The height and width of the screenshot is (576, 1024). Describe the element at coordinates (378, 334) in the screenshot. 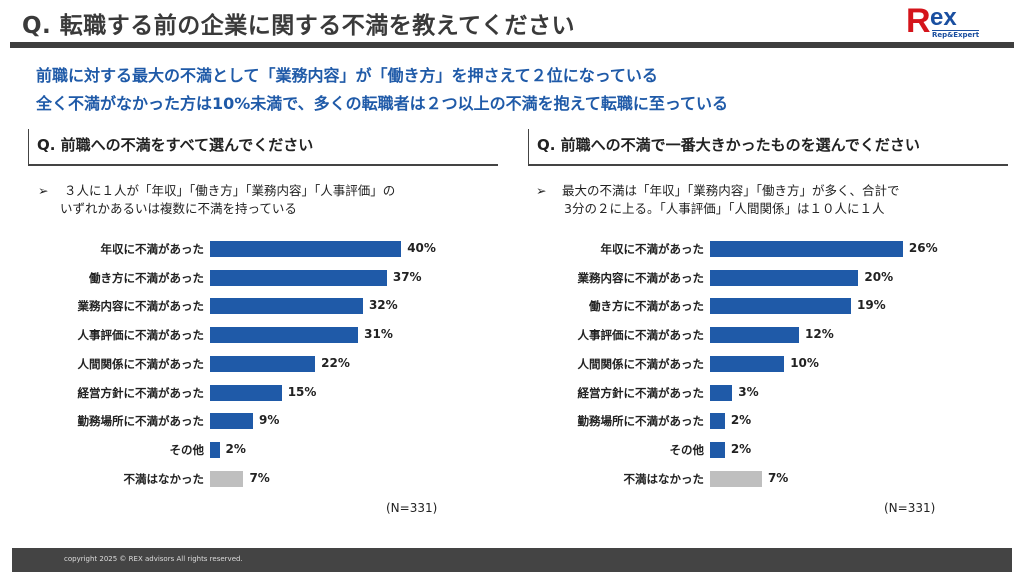

I see `value-label: 31%` at that location.